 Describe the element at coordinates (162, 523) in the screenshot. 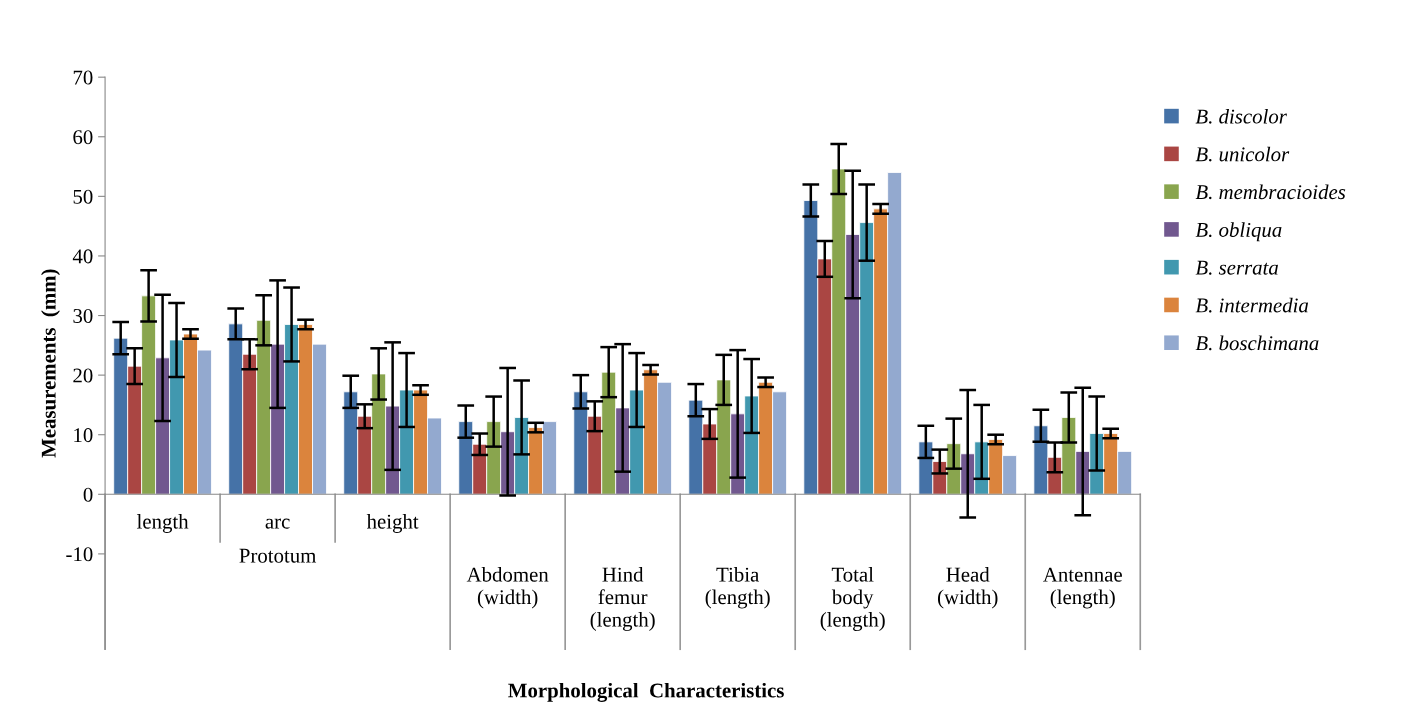

I see `x-tick-label: length` at that location.